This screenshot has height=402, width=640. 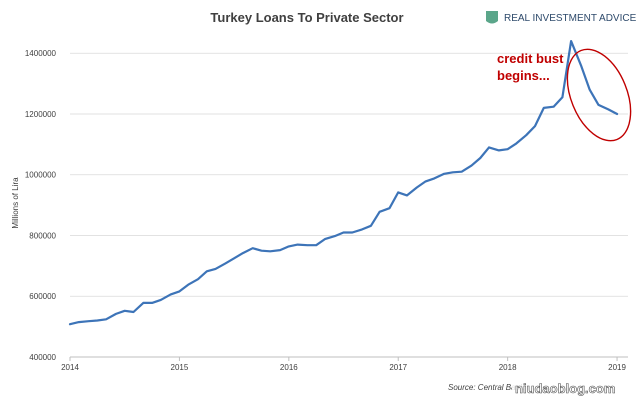 I want to click on x-tick-label: 2014, so click(x=70, y=367).